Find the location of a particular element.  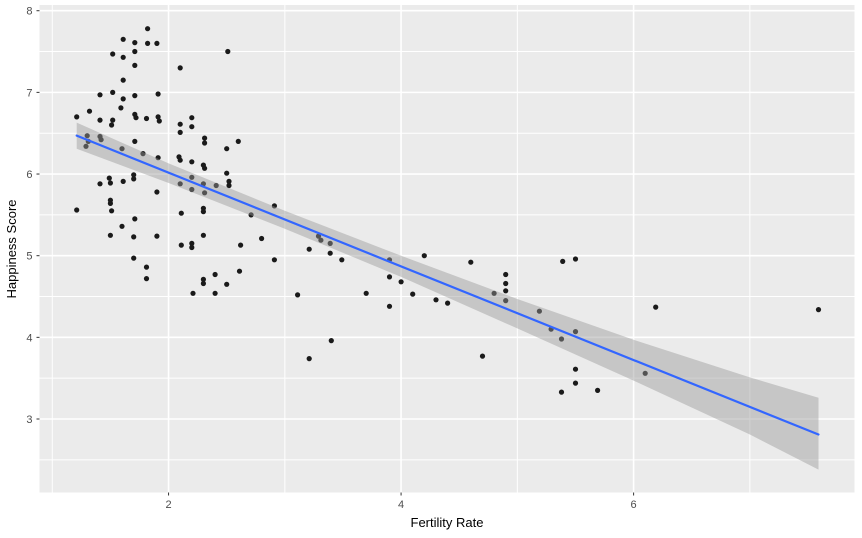

x-axis-title: Fertility Rate is located at coordinates (447, 522).